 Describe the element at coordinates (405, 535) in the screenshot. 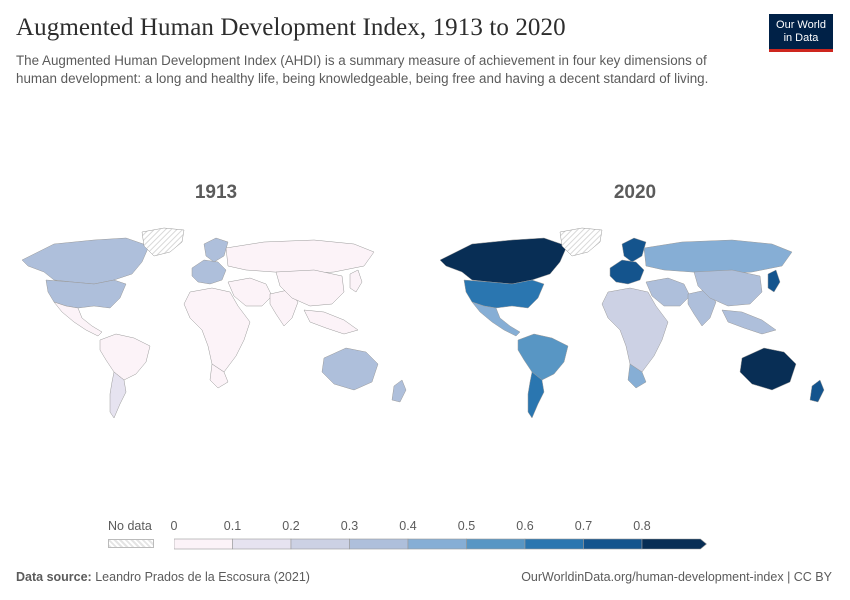

I see `color-legend: No data 0 0.1 0.2 0.3 0.4 0.5 0.6 0.7 0.8` at that location.